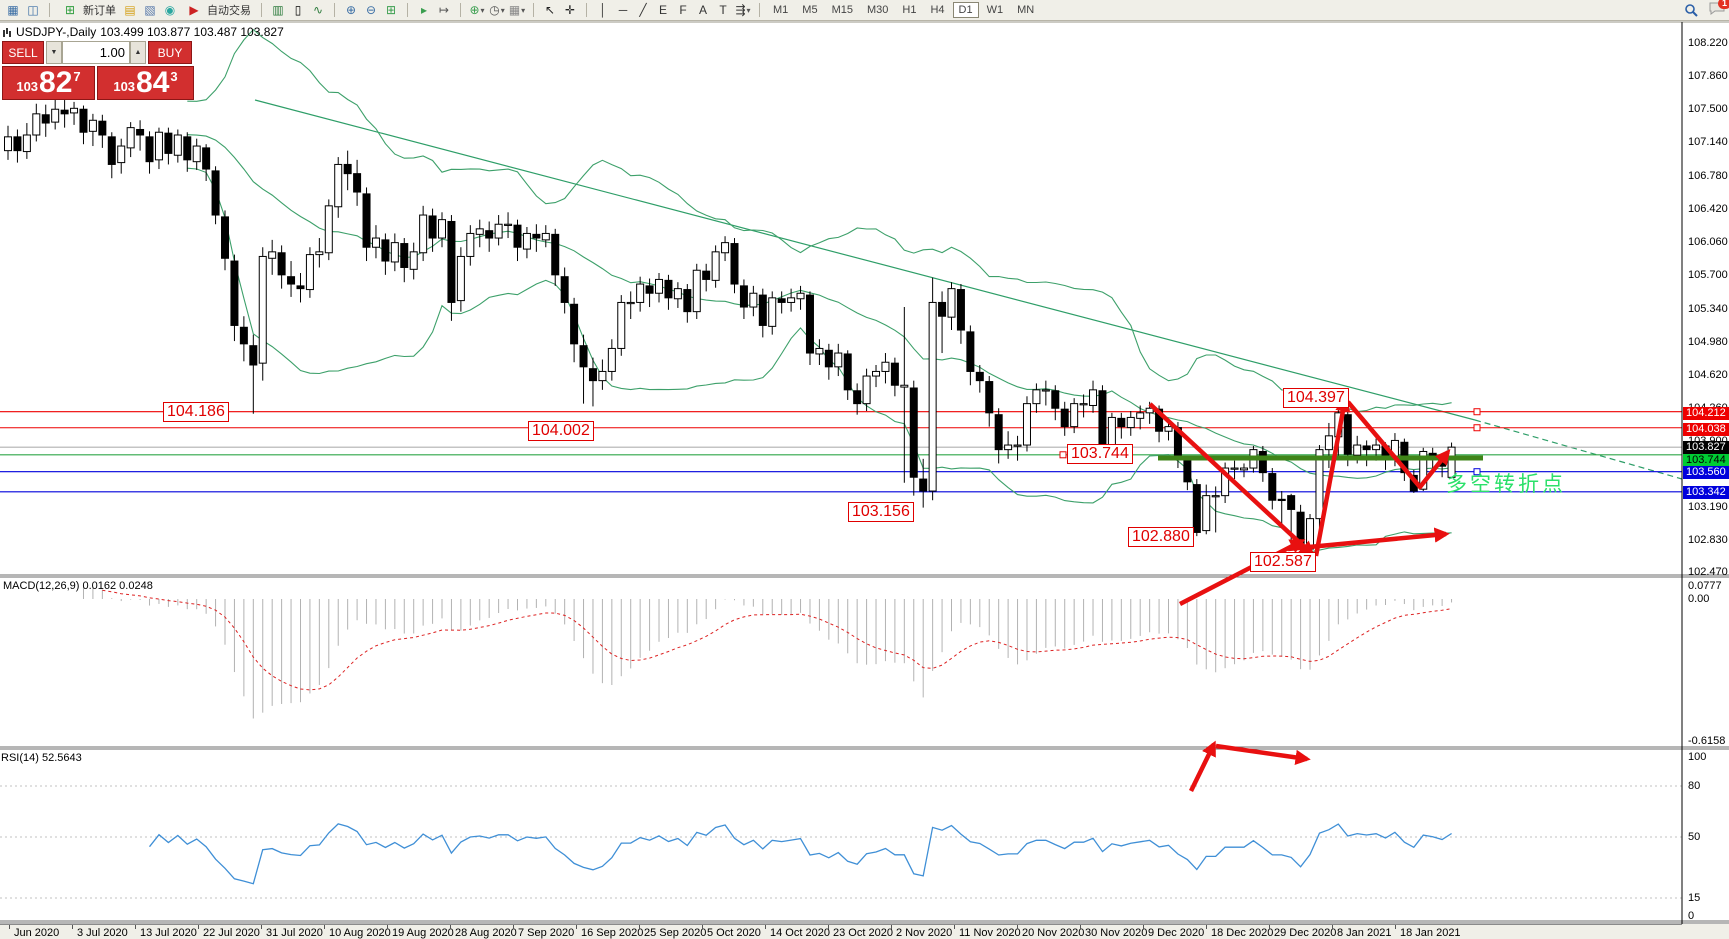 This screenshot has width=1729, height=939. I want to click on date-tick-label: 22 Jul 2020, so click(231, 933).